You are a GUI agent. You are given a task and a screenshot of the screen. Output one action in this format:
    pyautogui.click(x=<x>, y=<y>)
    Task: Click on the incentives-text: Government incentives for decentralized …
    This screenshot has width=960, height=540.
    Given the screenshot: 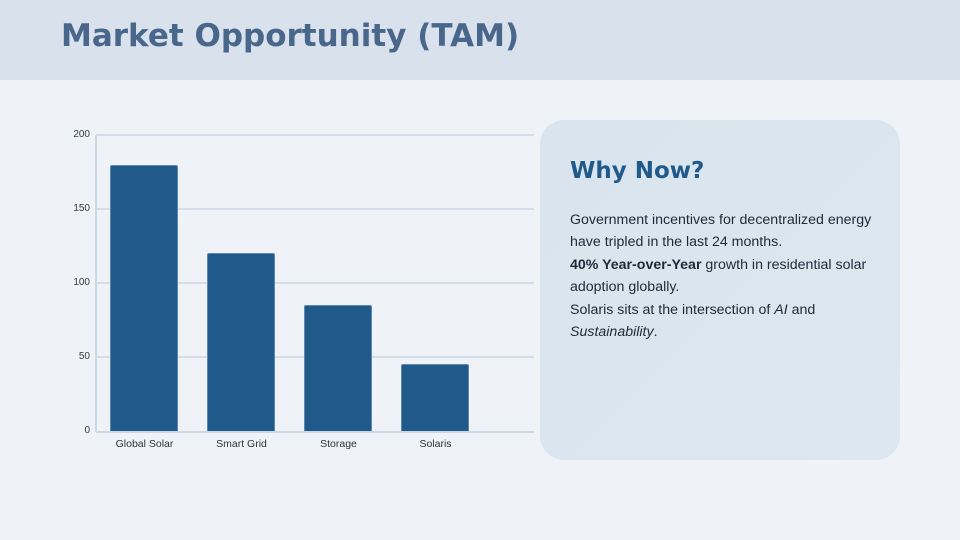 What is the action you would take?
    pyautogui.click(x=721, y=231)
    